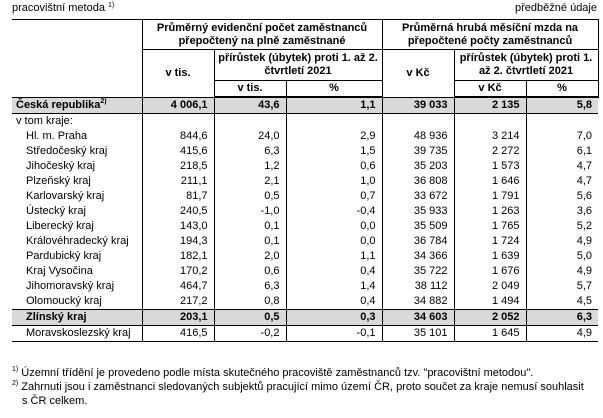  What do you see at coordinates (193, 317) in the screenshot?
I see `value-text: 203,1` at bounding box center [193, 317].